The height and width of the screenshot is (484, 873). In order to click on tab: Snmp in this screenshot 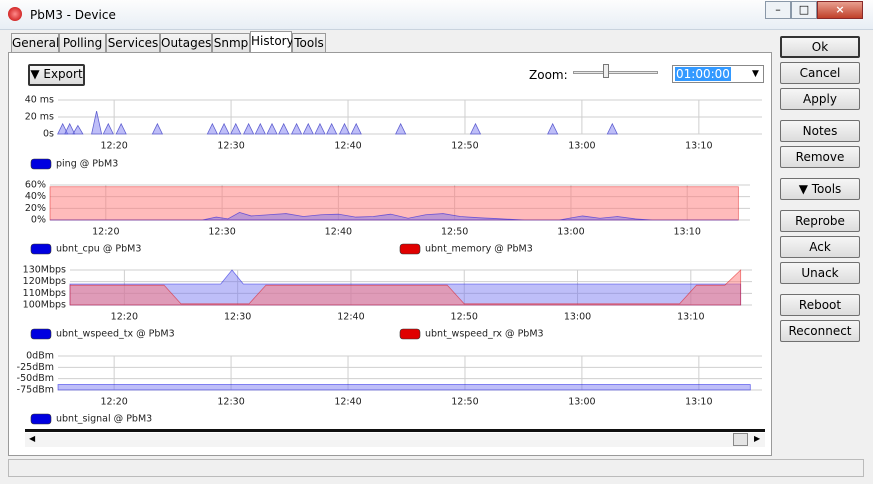, I will do `click(231, 43)`.